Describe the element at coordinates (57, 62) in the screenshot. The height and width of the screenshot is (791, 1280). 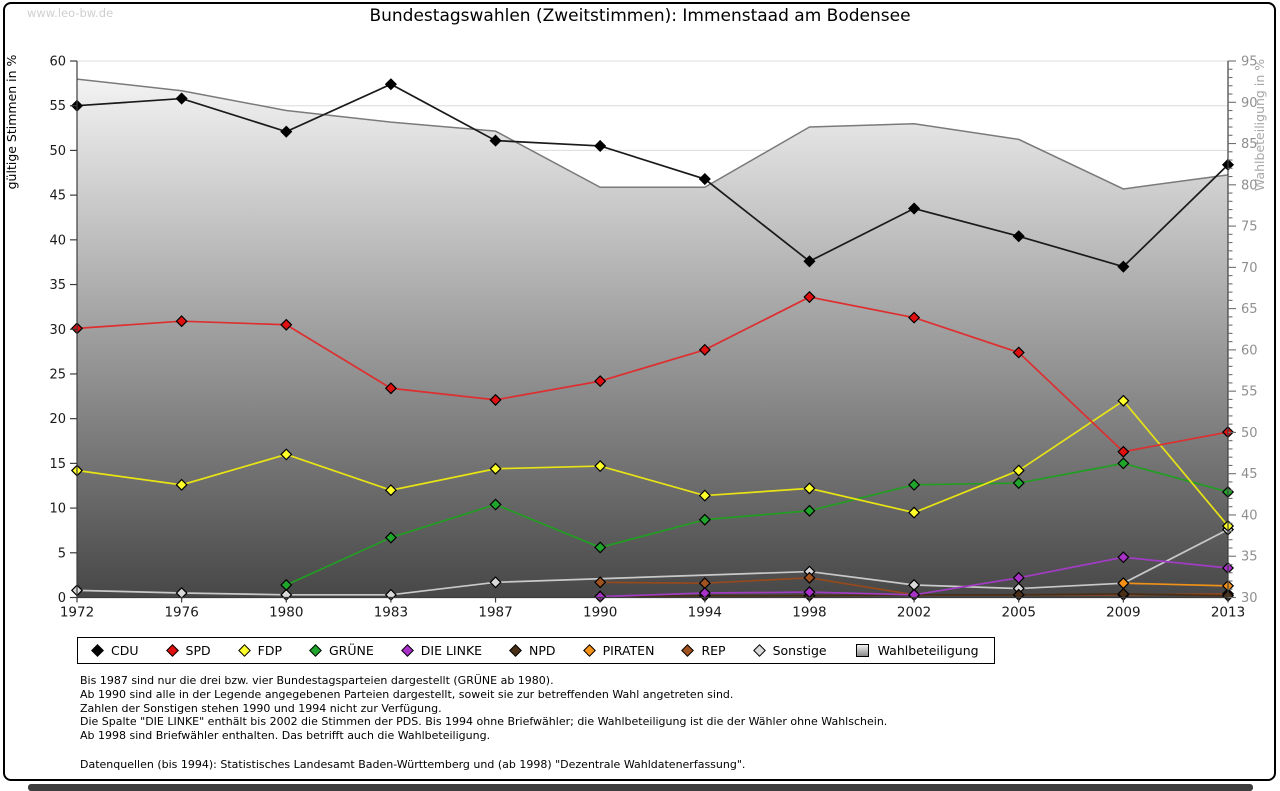
I see `svg-text: 60` at that location.